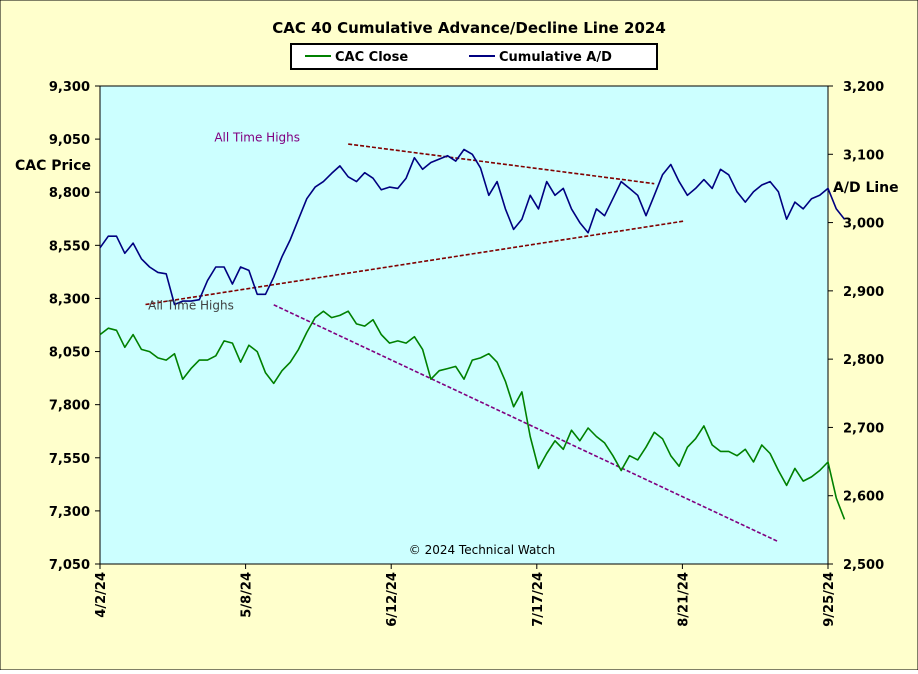 Image resolution: width=918 pixels, height=674 pixels. What do you see at coordinates (69, 459) in the screenshot?
I see `left-tick-label: 7,550` at bounding box center [69, 459].